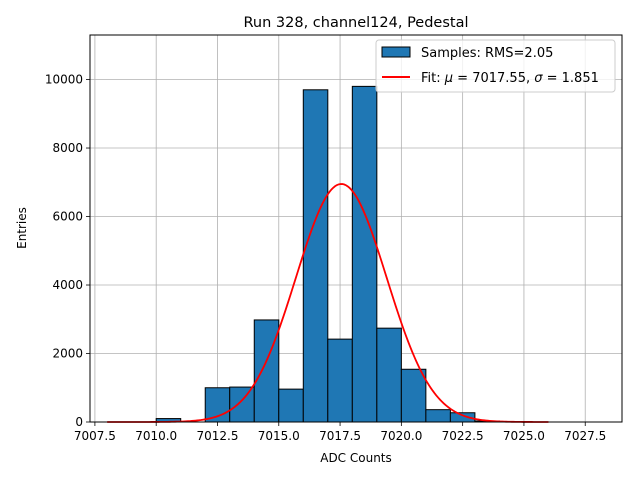 The width and height of the screenshot is (640, 480). Describe the element at coordinates (67, 354) in the screenshot. I see `y-tick-label: 2000` at that location.